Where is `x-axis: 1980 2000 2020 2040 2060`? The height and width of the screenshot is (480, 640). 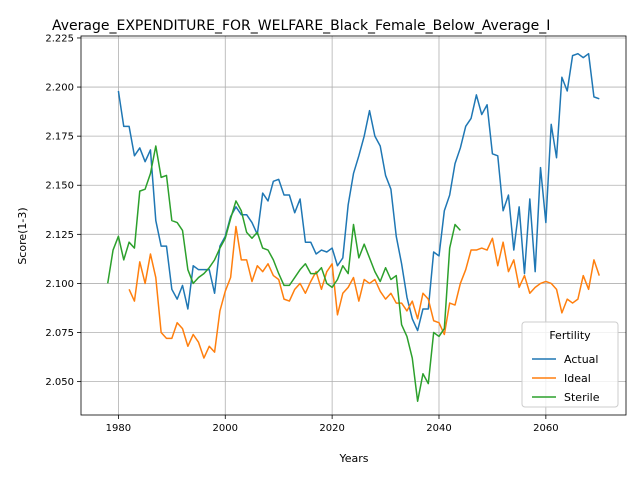 x-axis: 1980 2000 2020 2040 2060 is located at coordinates (332, 424).